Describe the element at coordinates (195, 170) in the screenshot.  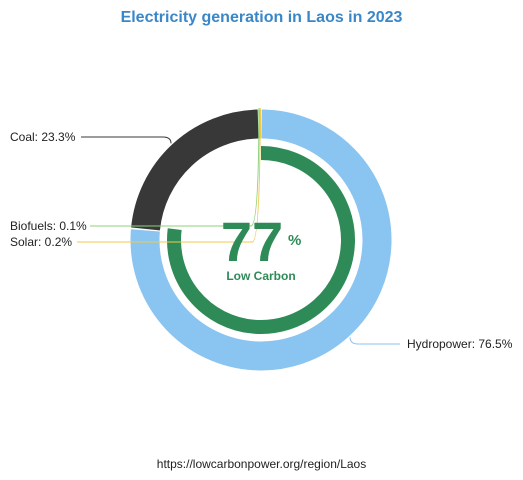
I see `slice-coal` at that location.